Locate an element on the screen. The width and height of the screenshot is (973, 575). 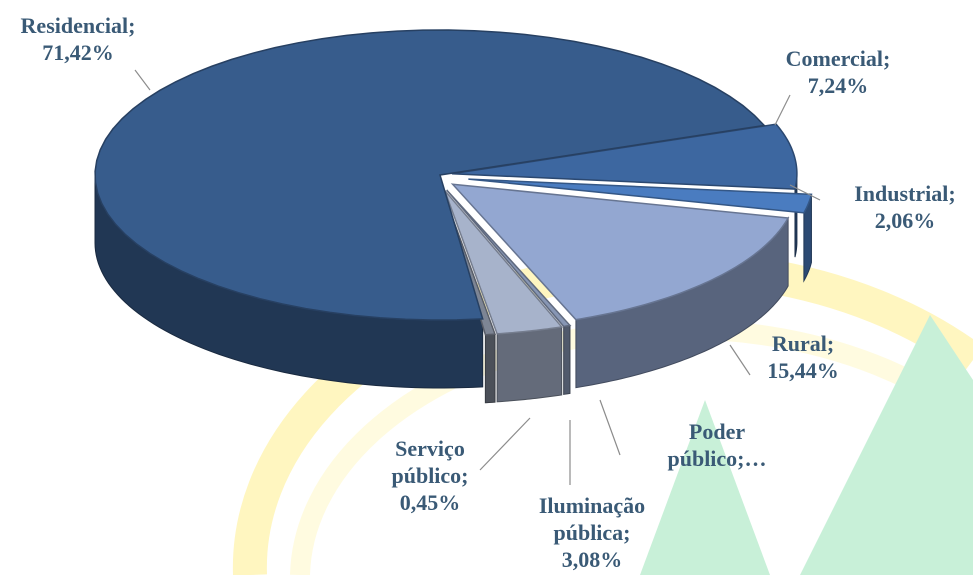
data-label: Rural; 15,44% is located at coordinates (803, 357).